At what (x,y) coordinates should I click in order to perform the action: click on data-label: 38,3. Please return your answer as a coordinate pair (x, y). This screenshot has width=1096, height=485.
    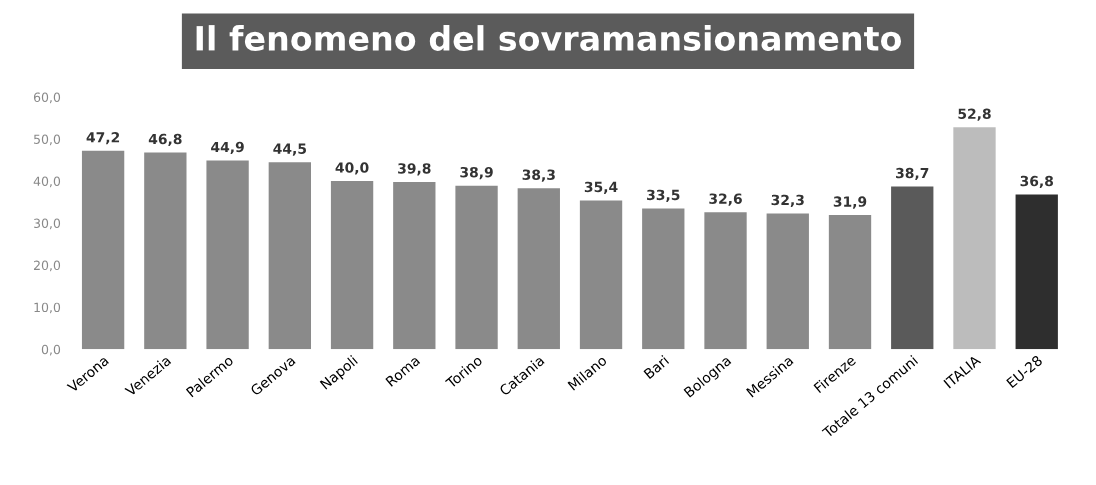
    Looking at the image, I should click on (538, 175).